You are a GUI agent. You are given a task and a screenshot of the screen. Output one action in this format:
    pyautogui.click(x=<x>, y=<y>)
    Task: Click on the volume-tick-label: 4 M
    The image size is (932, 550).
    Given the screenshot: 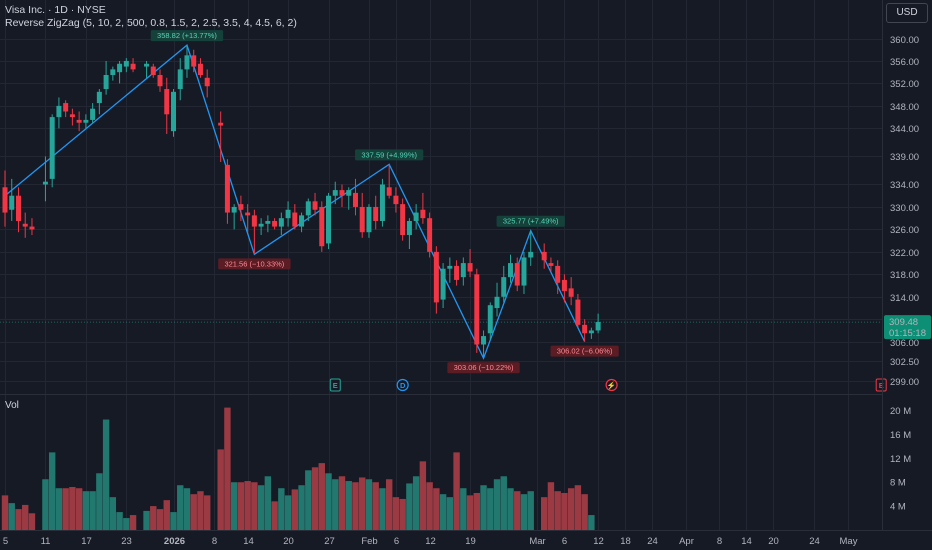 What is the action you would take?
    pyautogui.click(x=898, y=507)
    